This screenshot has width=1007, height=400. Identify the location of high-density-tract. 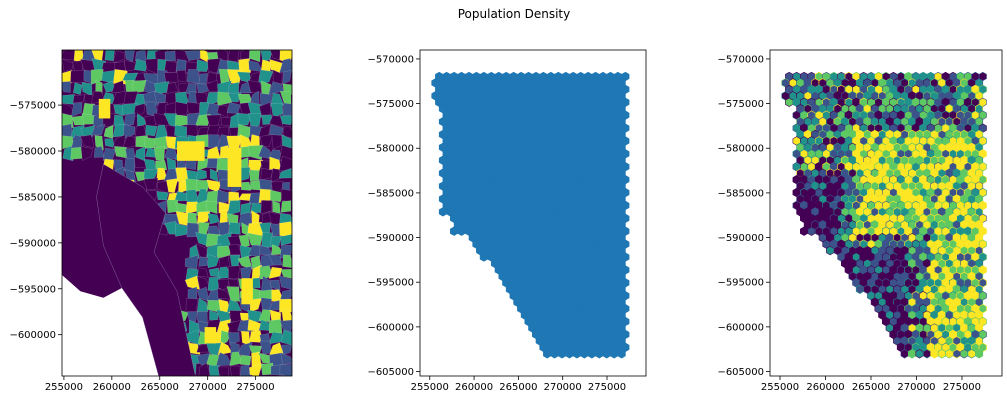
(191, 151).